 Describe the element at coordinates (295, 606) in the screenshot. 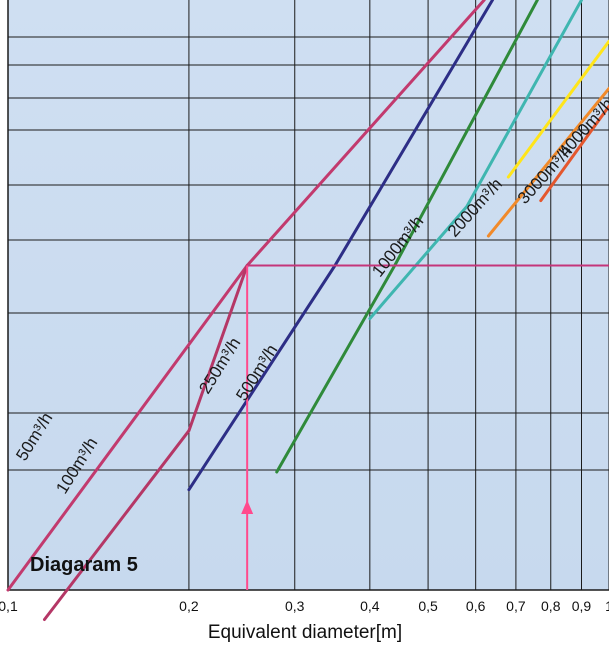

I see `x-tick-label: 0,3` at that location.